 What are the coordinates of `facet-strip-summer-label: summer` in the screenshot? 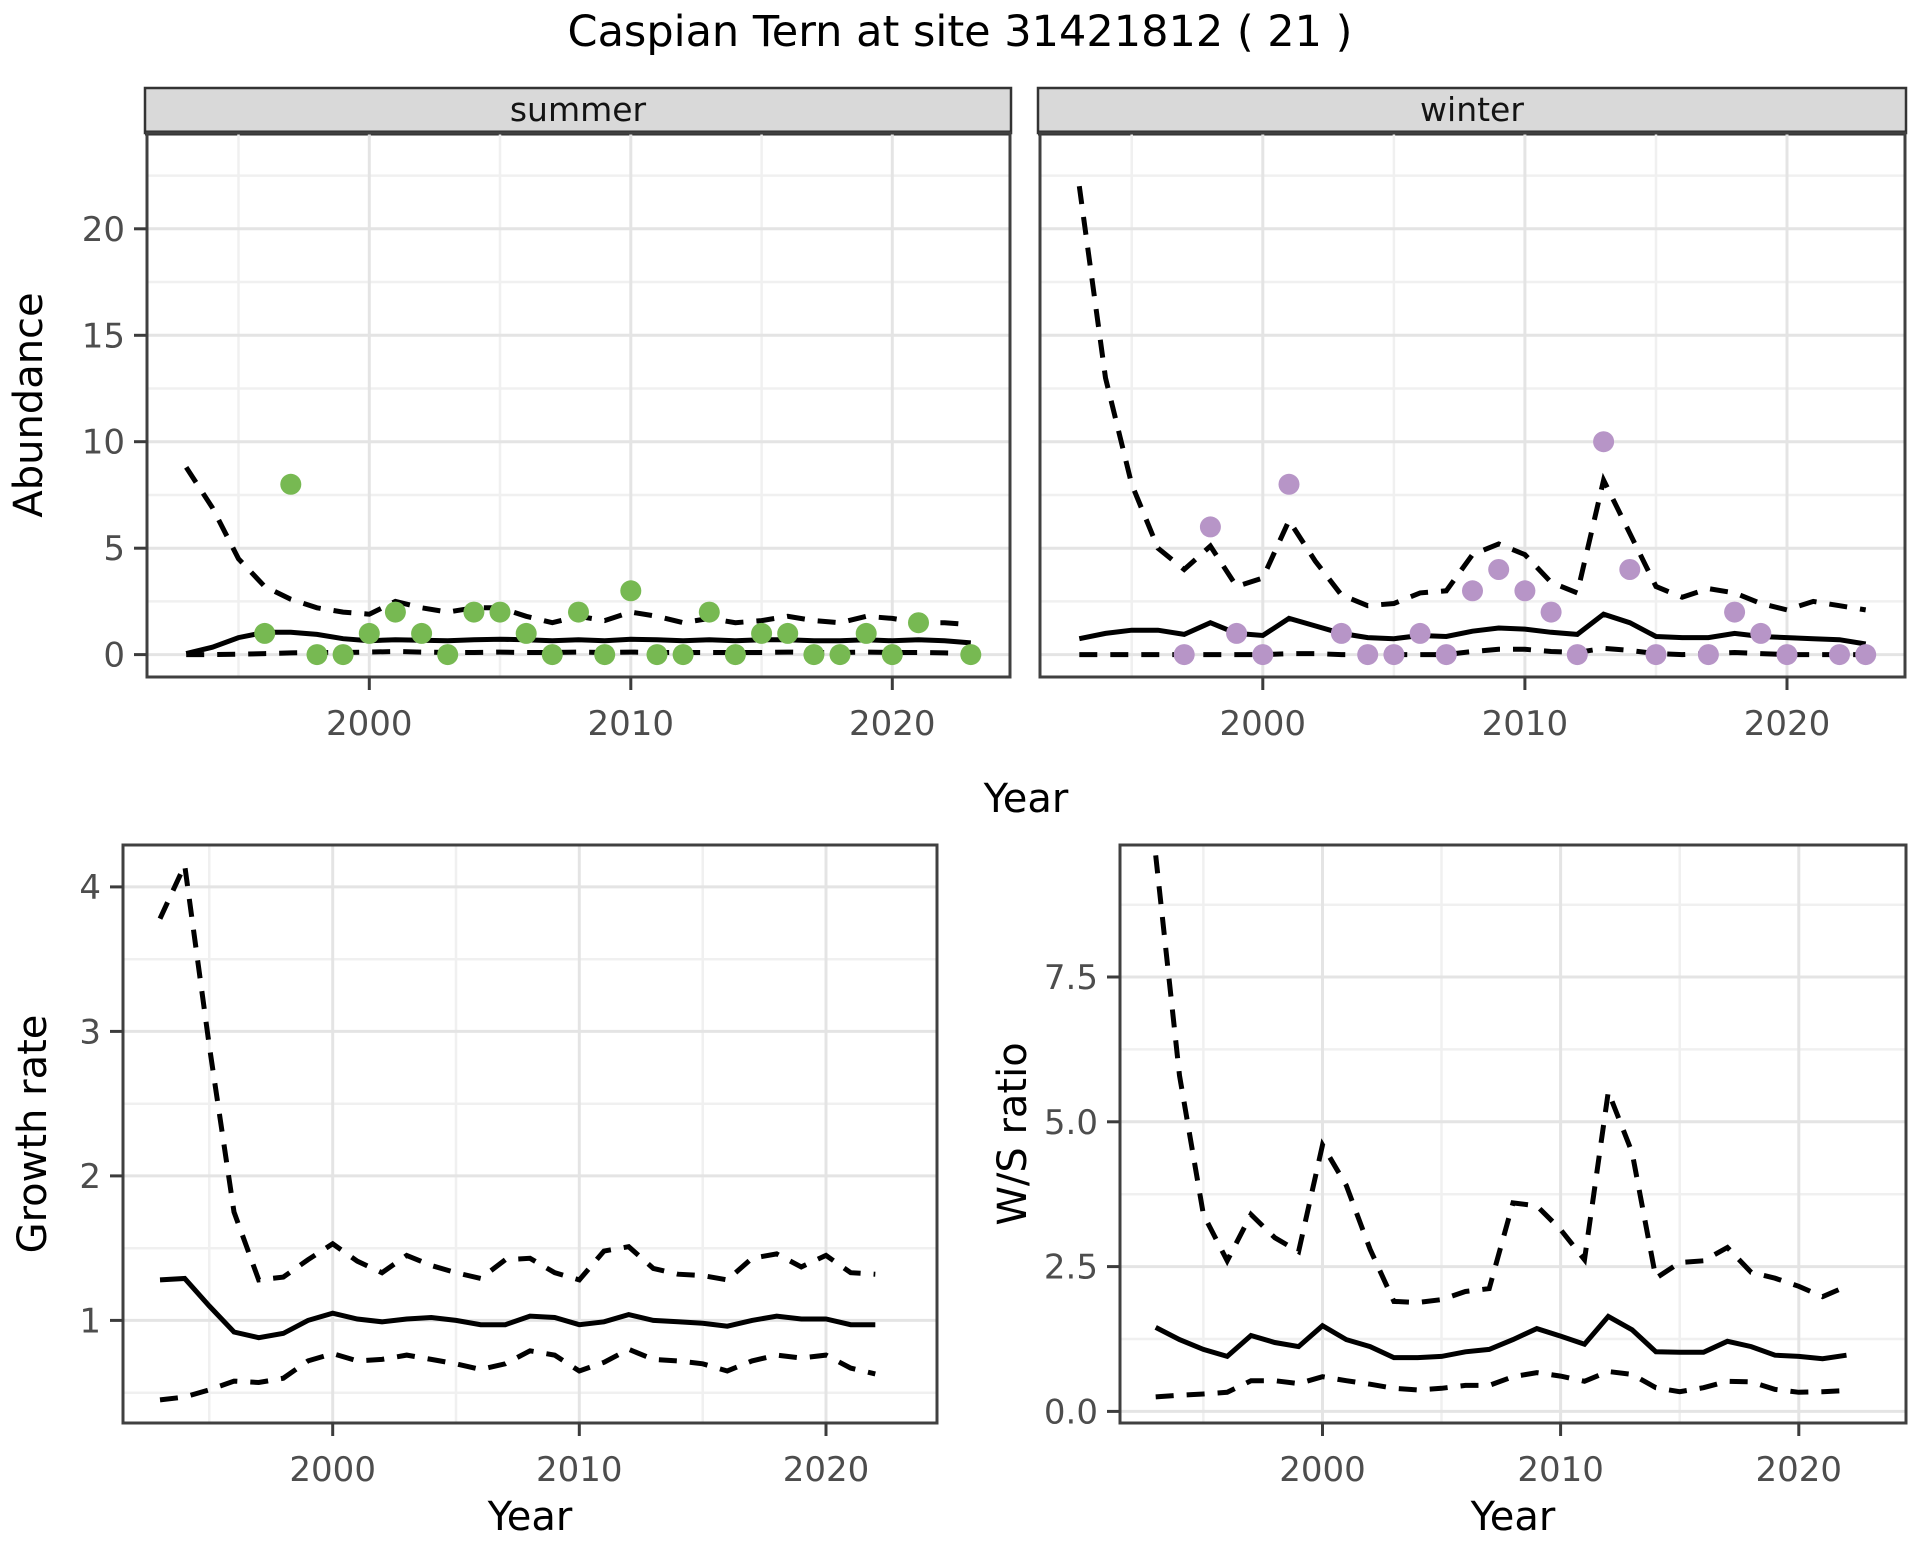 It's located at (578, 109).